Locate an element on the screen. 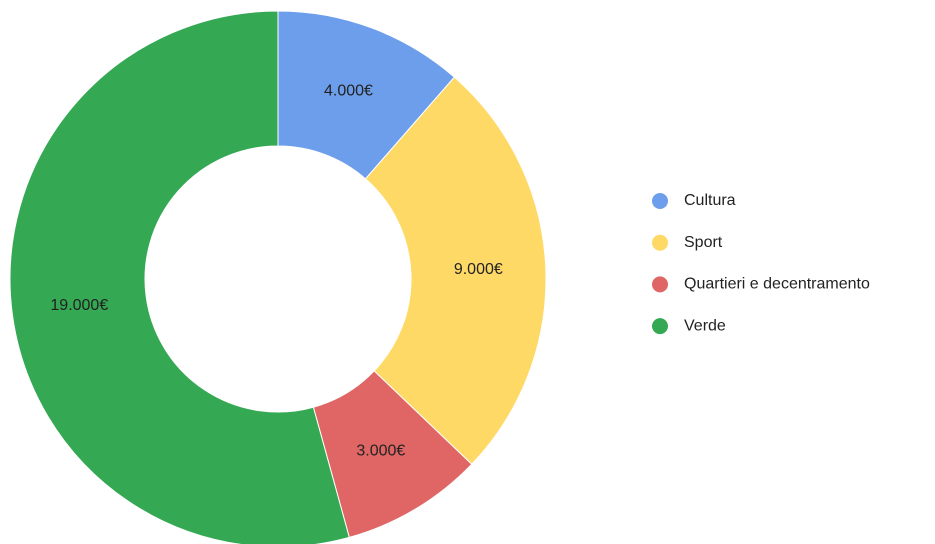 The height and width of the screenshot is (544, 935). slice-label: 4.000€ is located at coordinates (348, 91).